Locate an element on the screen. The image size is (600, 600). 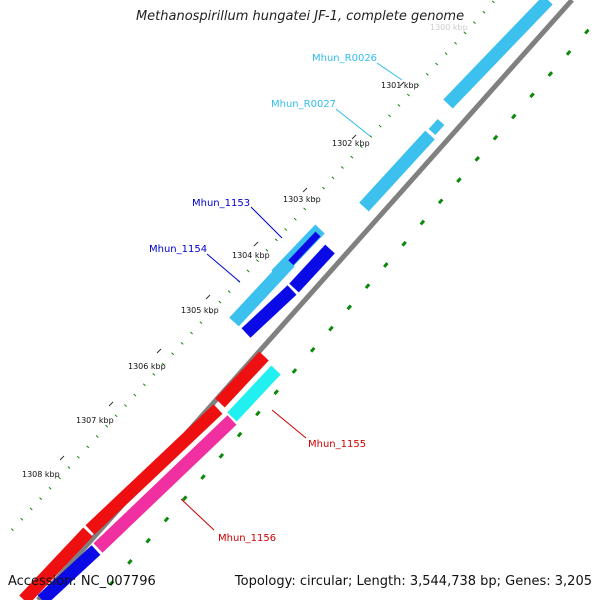
tick-label-1303: 1303 kbp is located at coordinates (302, 199).